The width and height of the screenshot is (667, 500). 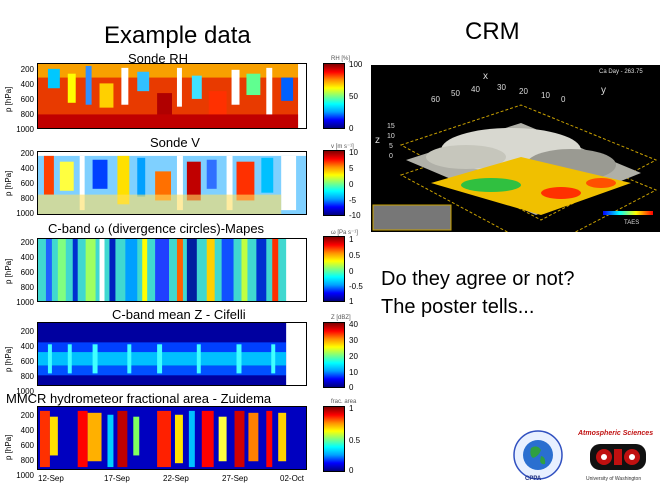 What do you see at coordinates (353, 200) in the screenshot?
I see `colorbar-tick: -5` at bounding box center [353, 200].